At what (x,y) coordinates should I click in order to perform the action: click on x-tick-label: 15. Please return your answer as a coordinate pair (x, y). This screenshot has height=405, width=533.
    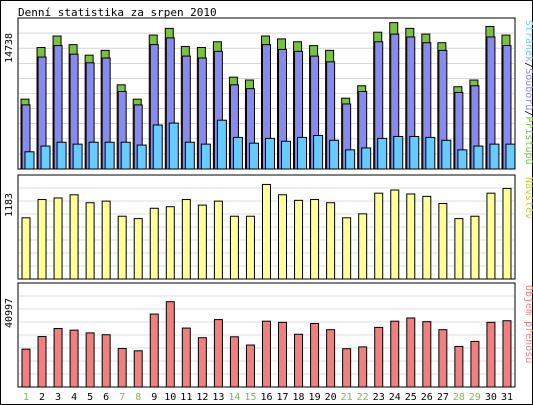
    Looking at the image, I should click on (250, 397).